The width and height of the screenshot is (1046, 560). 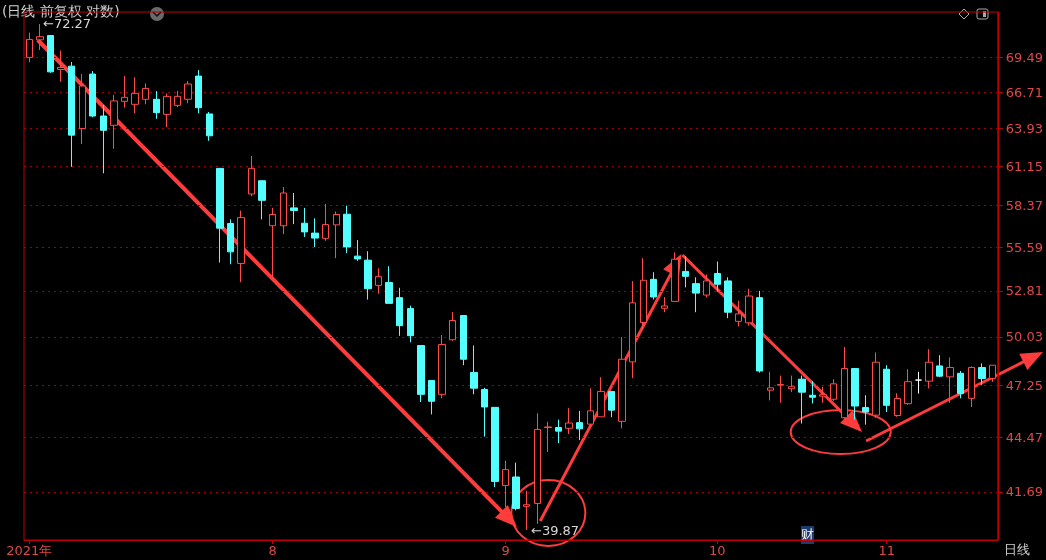 I want to click on text: 日线, so click(x=1017, y=550).